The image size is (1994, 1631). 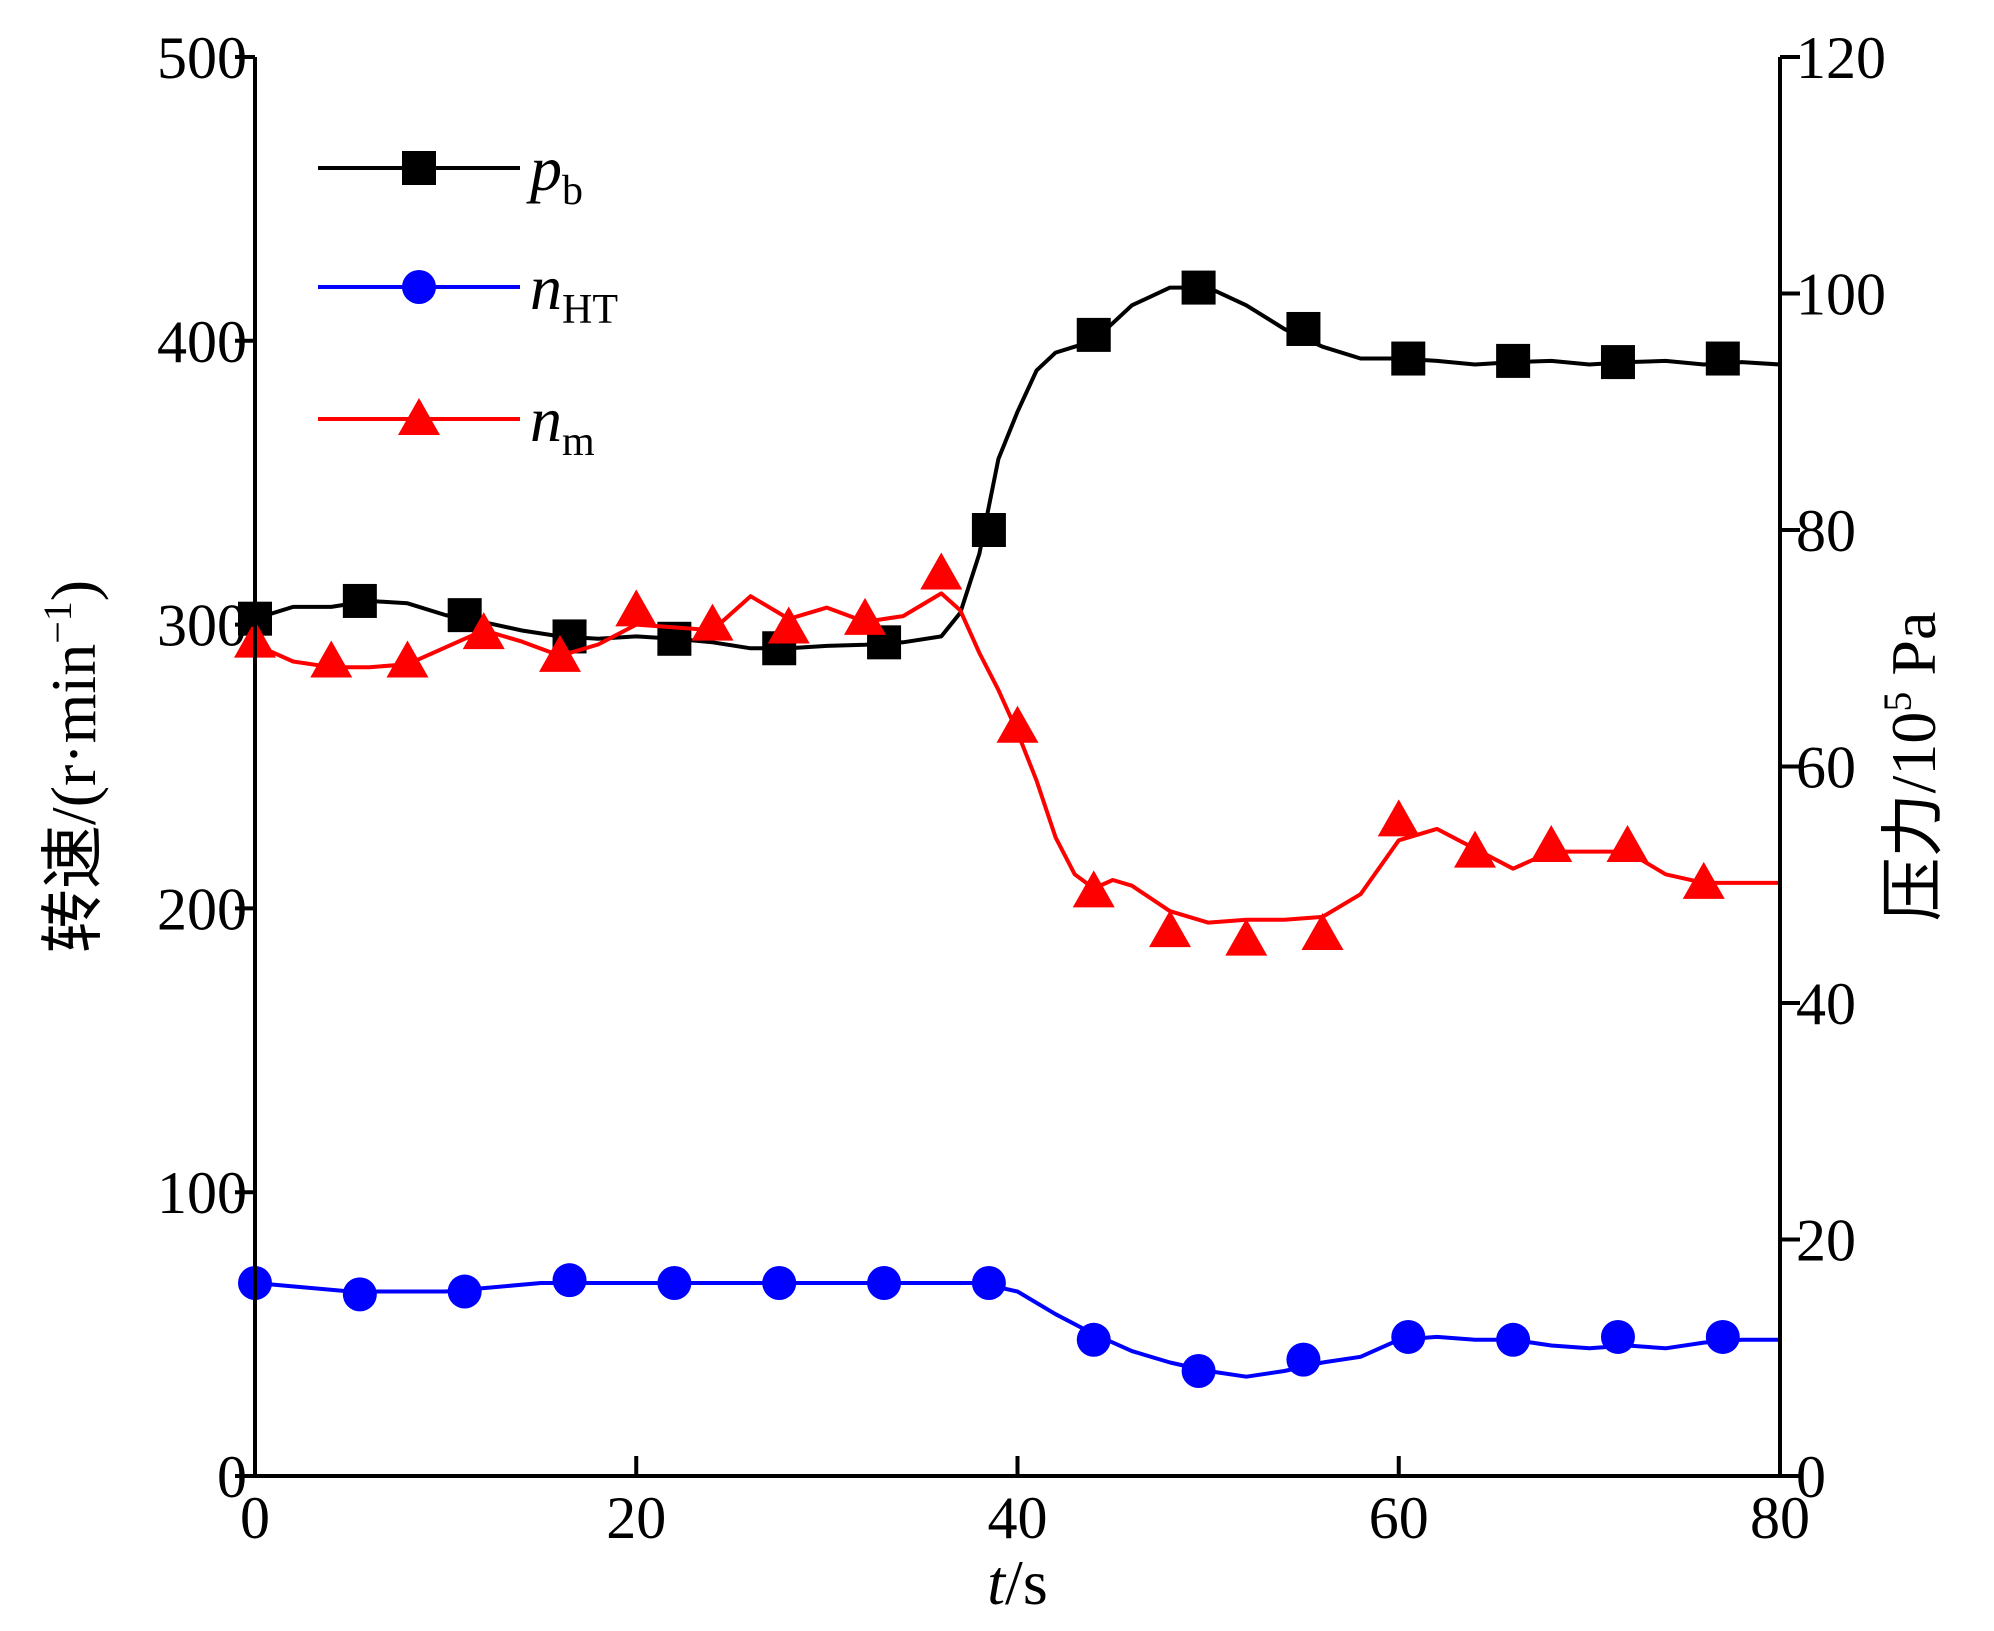 What do you see at coordinates (202, 909) in the screenshot?
I see `y-left-tick-label: 200` at bounding box center [202, 909].